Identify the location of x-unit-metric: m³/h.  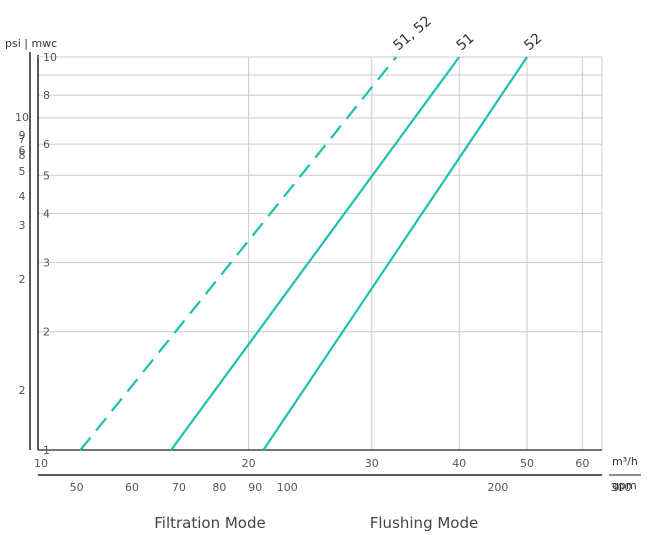
(625, 461).